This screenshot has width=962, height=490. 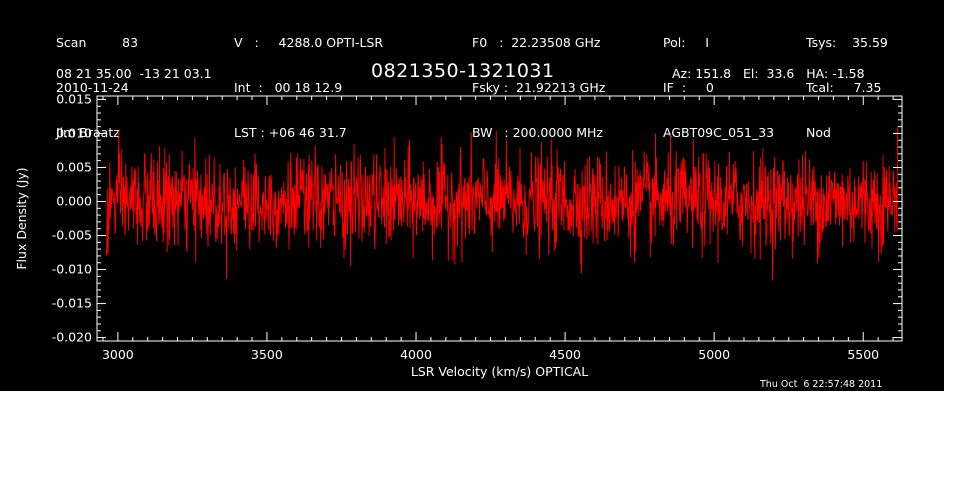 I want to click on lst-value: LST : +06 46 31.7, so click(x=290, y=132).